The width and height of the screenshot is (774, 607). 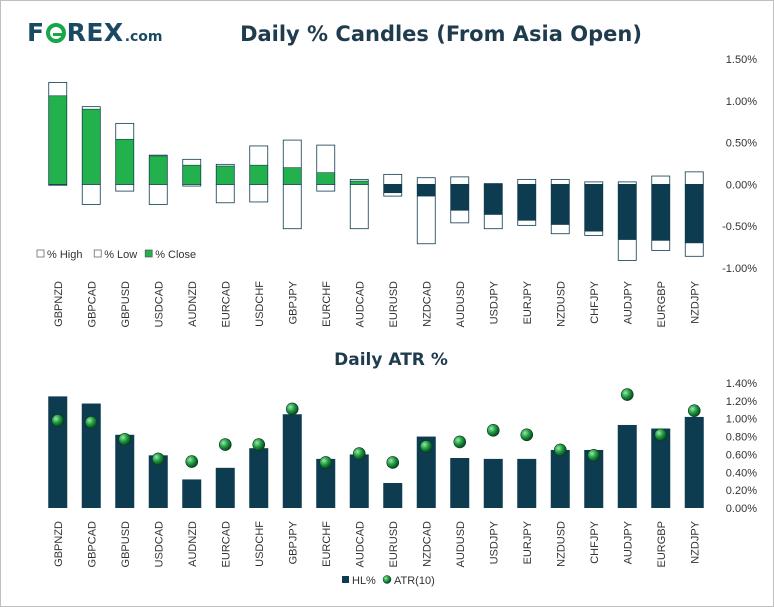 I want to click on chart2-y-tick: 0.20%, so click(x=741, y=491).